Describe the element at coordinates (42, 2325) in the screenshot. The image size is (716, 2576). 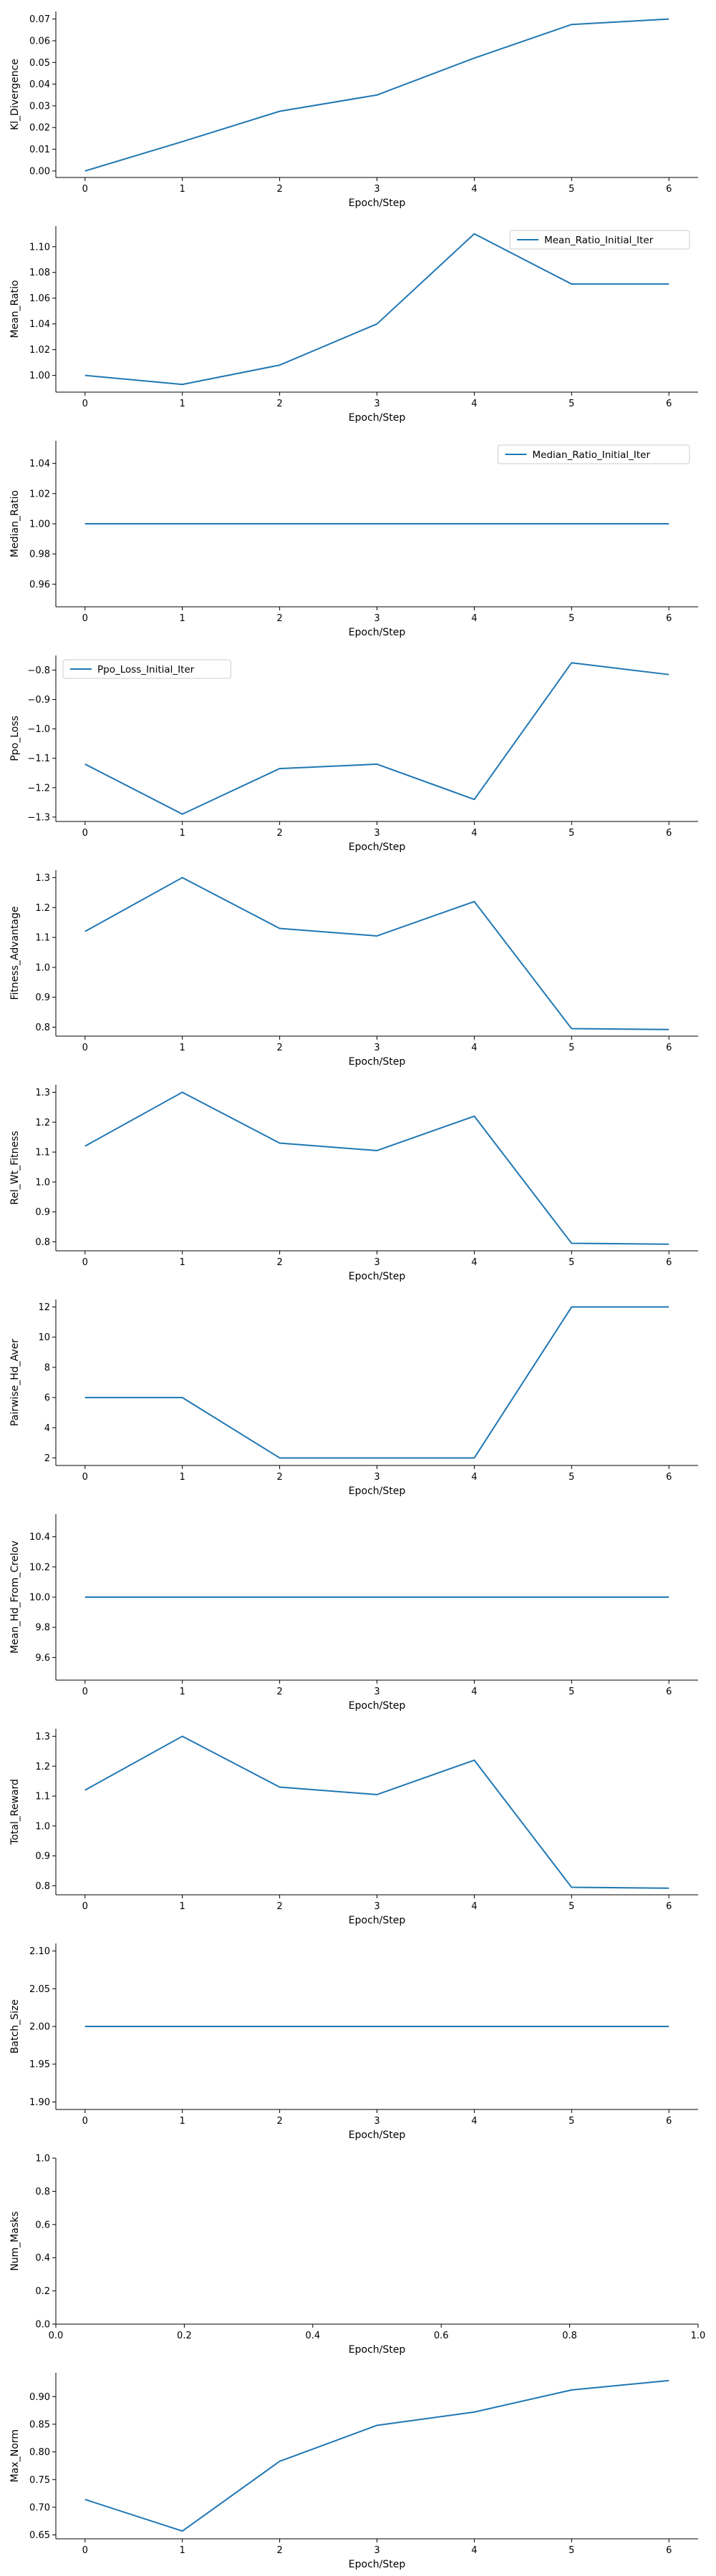
I see `y-tick-label: 0.0` at that location.